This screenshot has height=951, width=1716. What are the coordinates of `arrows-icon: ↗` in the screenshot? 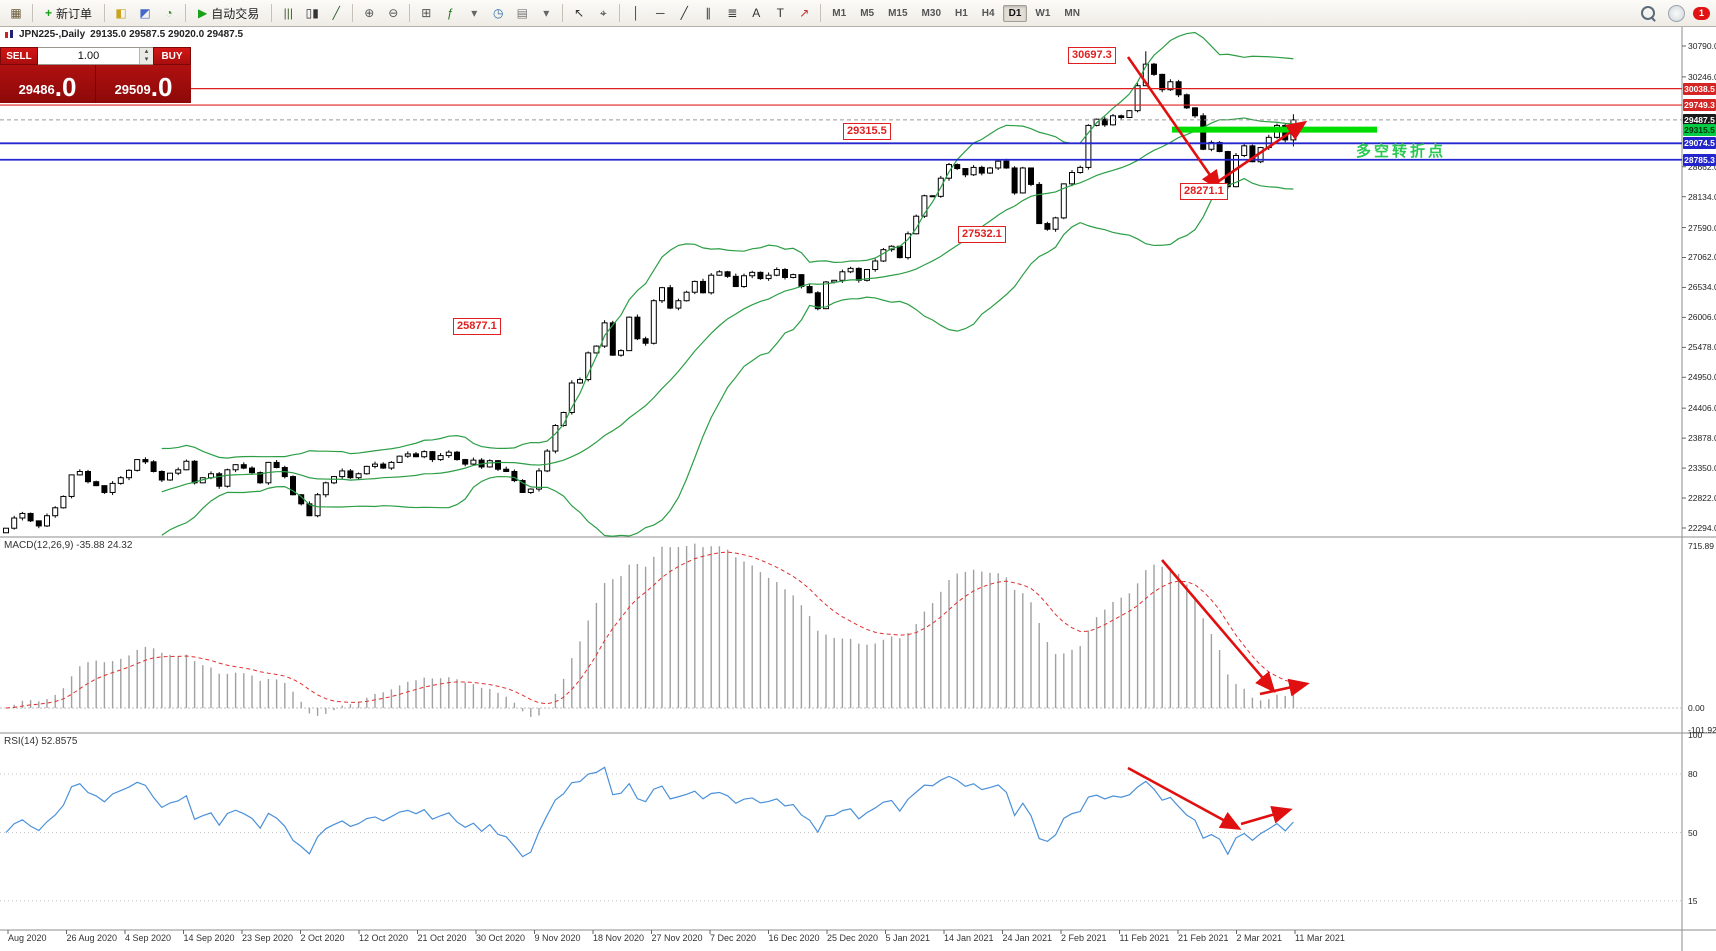 It's located at (804, 13).